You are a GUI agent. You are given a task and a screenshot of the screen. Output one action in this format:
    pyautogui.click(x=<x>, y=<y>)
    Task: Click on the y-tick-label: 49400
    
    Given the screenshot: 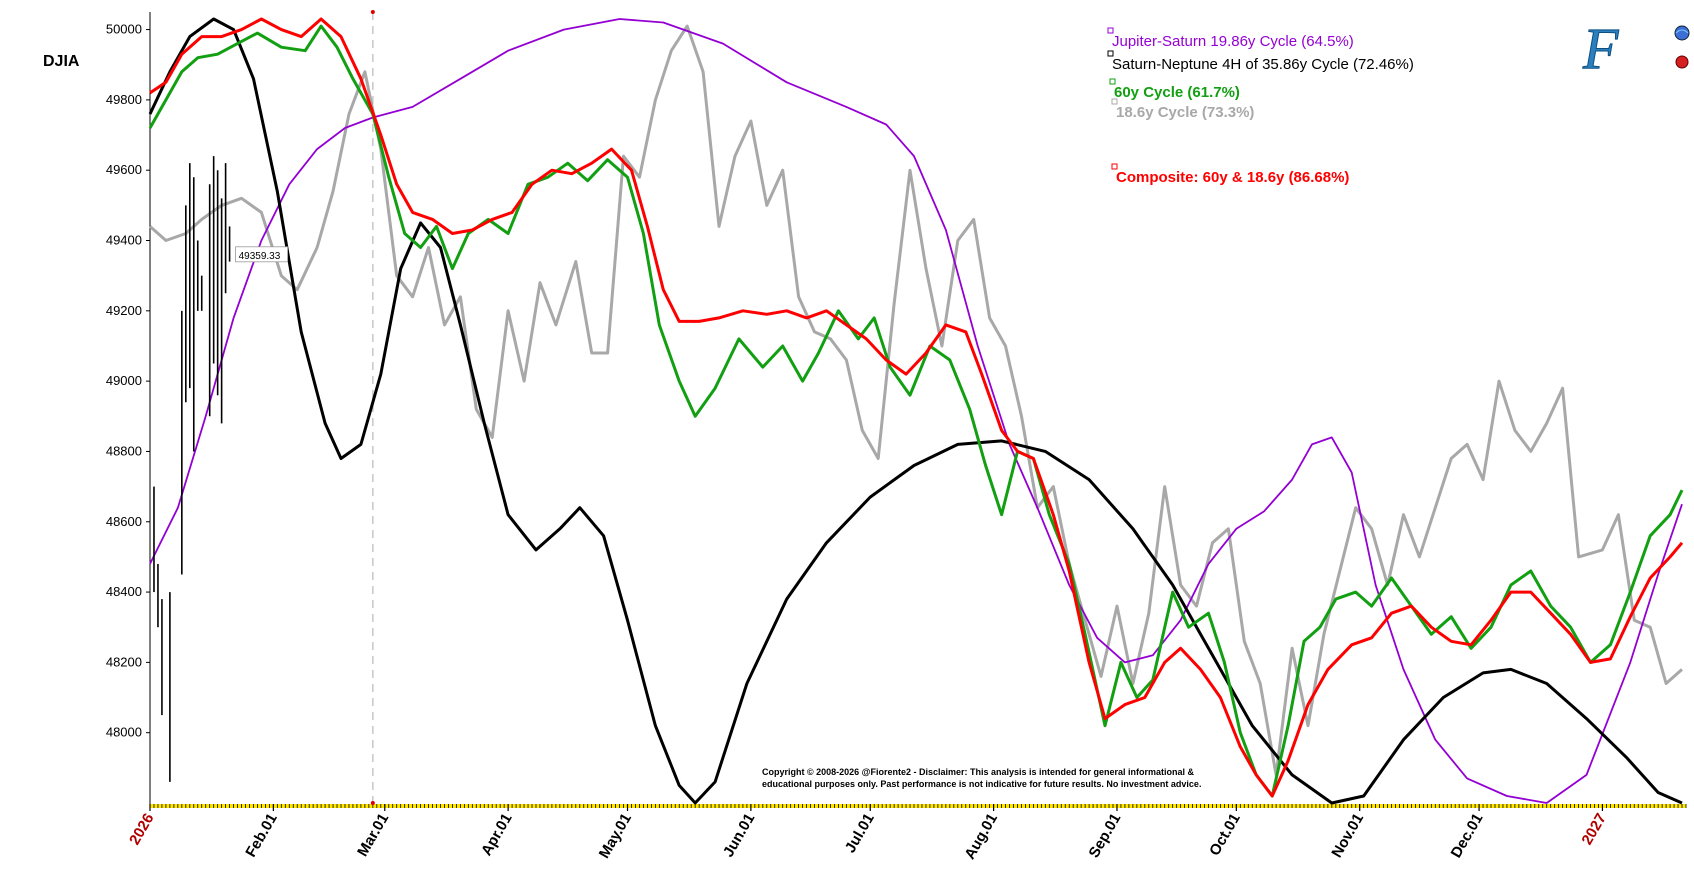 What is the action you would take?
    pyautogui.click(x=124, y=240)
    